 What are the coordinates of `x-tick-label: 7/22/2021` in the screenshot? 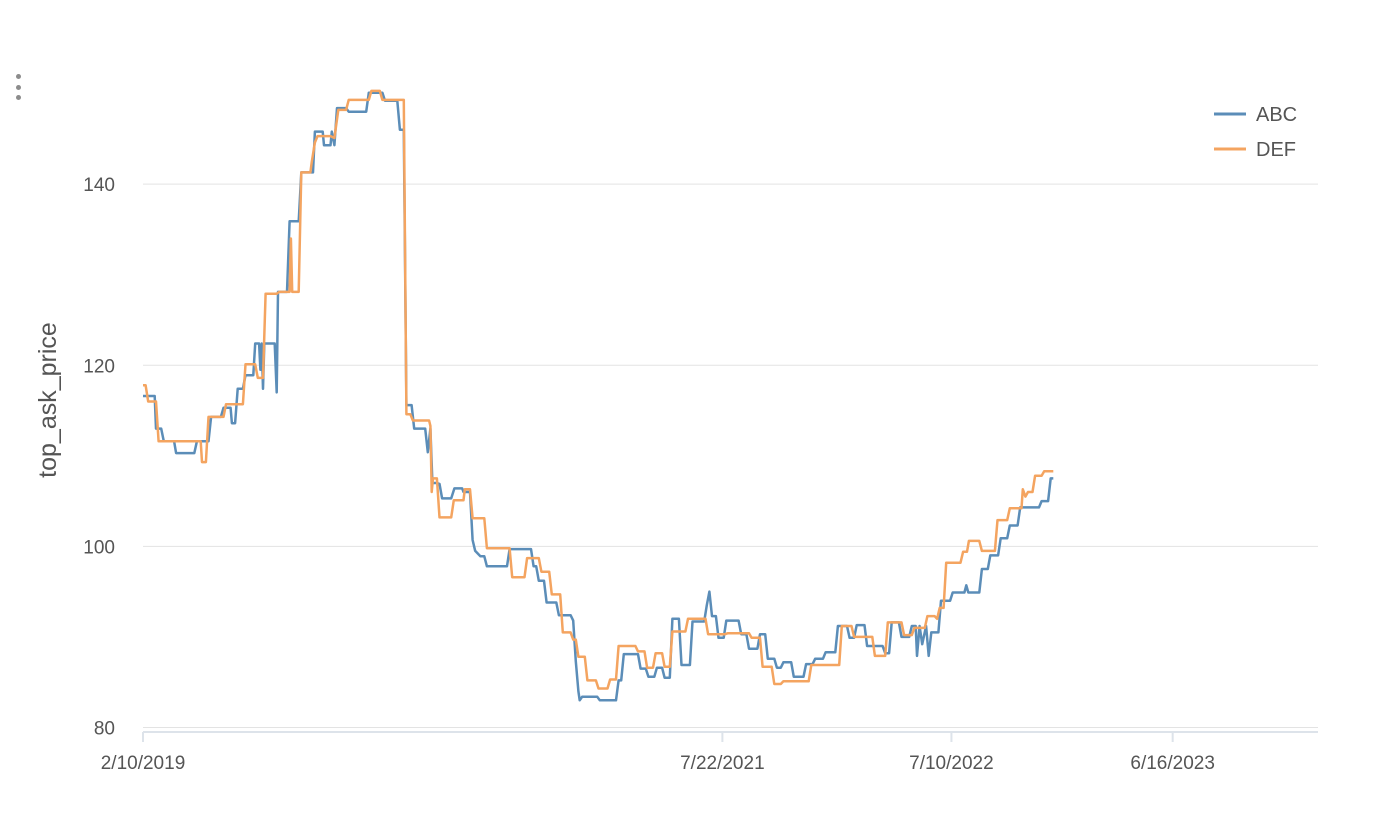 It's located at (722, 763).